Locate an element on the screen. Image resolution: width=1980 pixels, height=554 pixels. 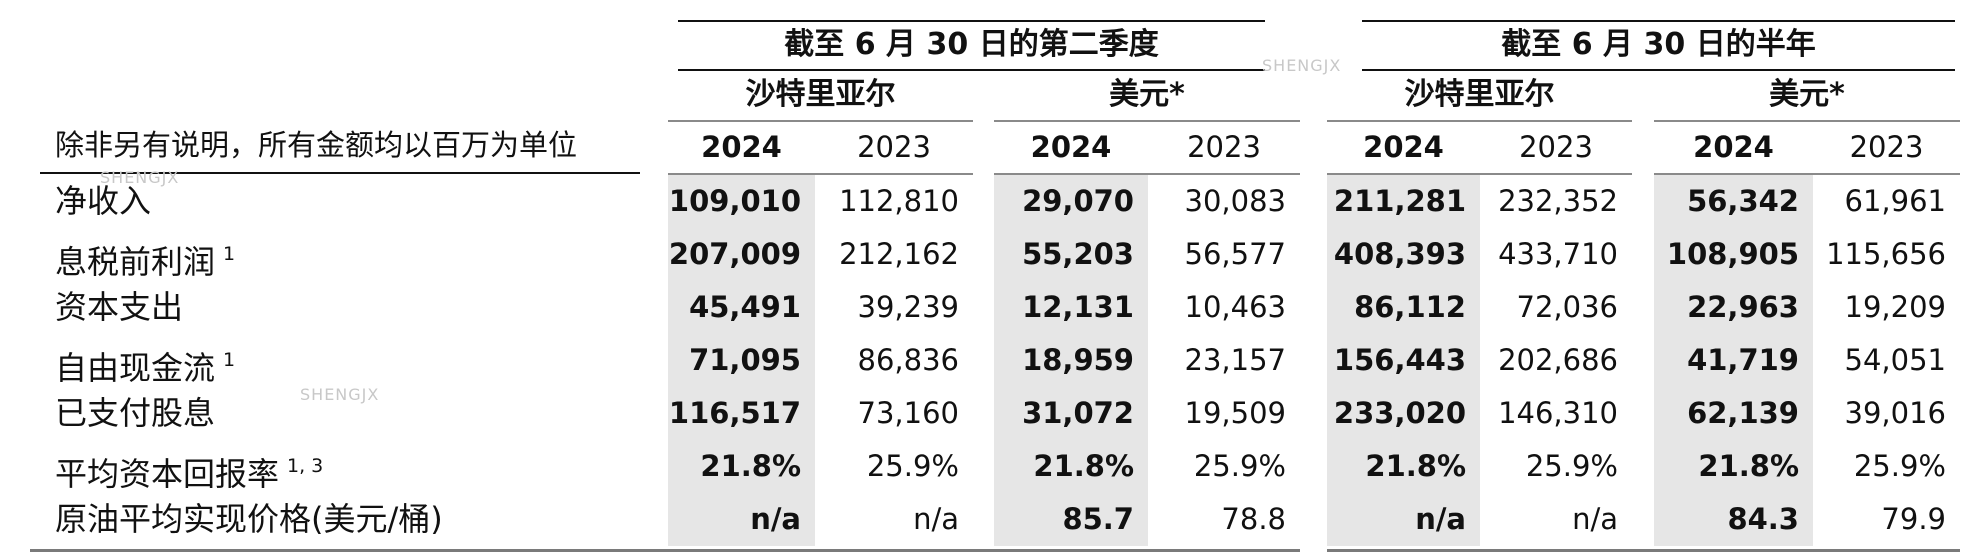
value-cell: 109,010 is located at coordinates (734, 201).